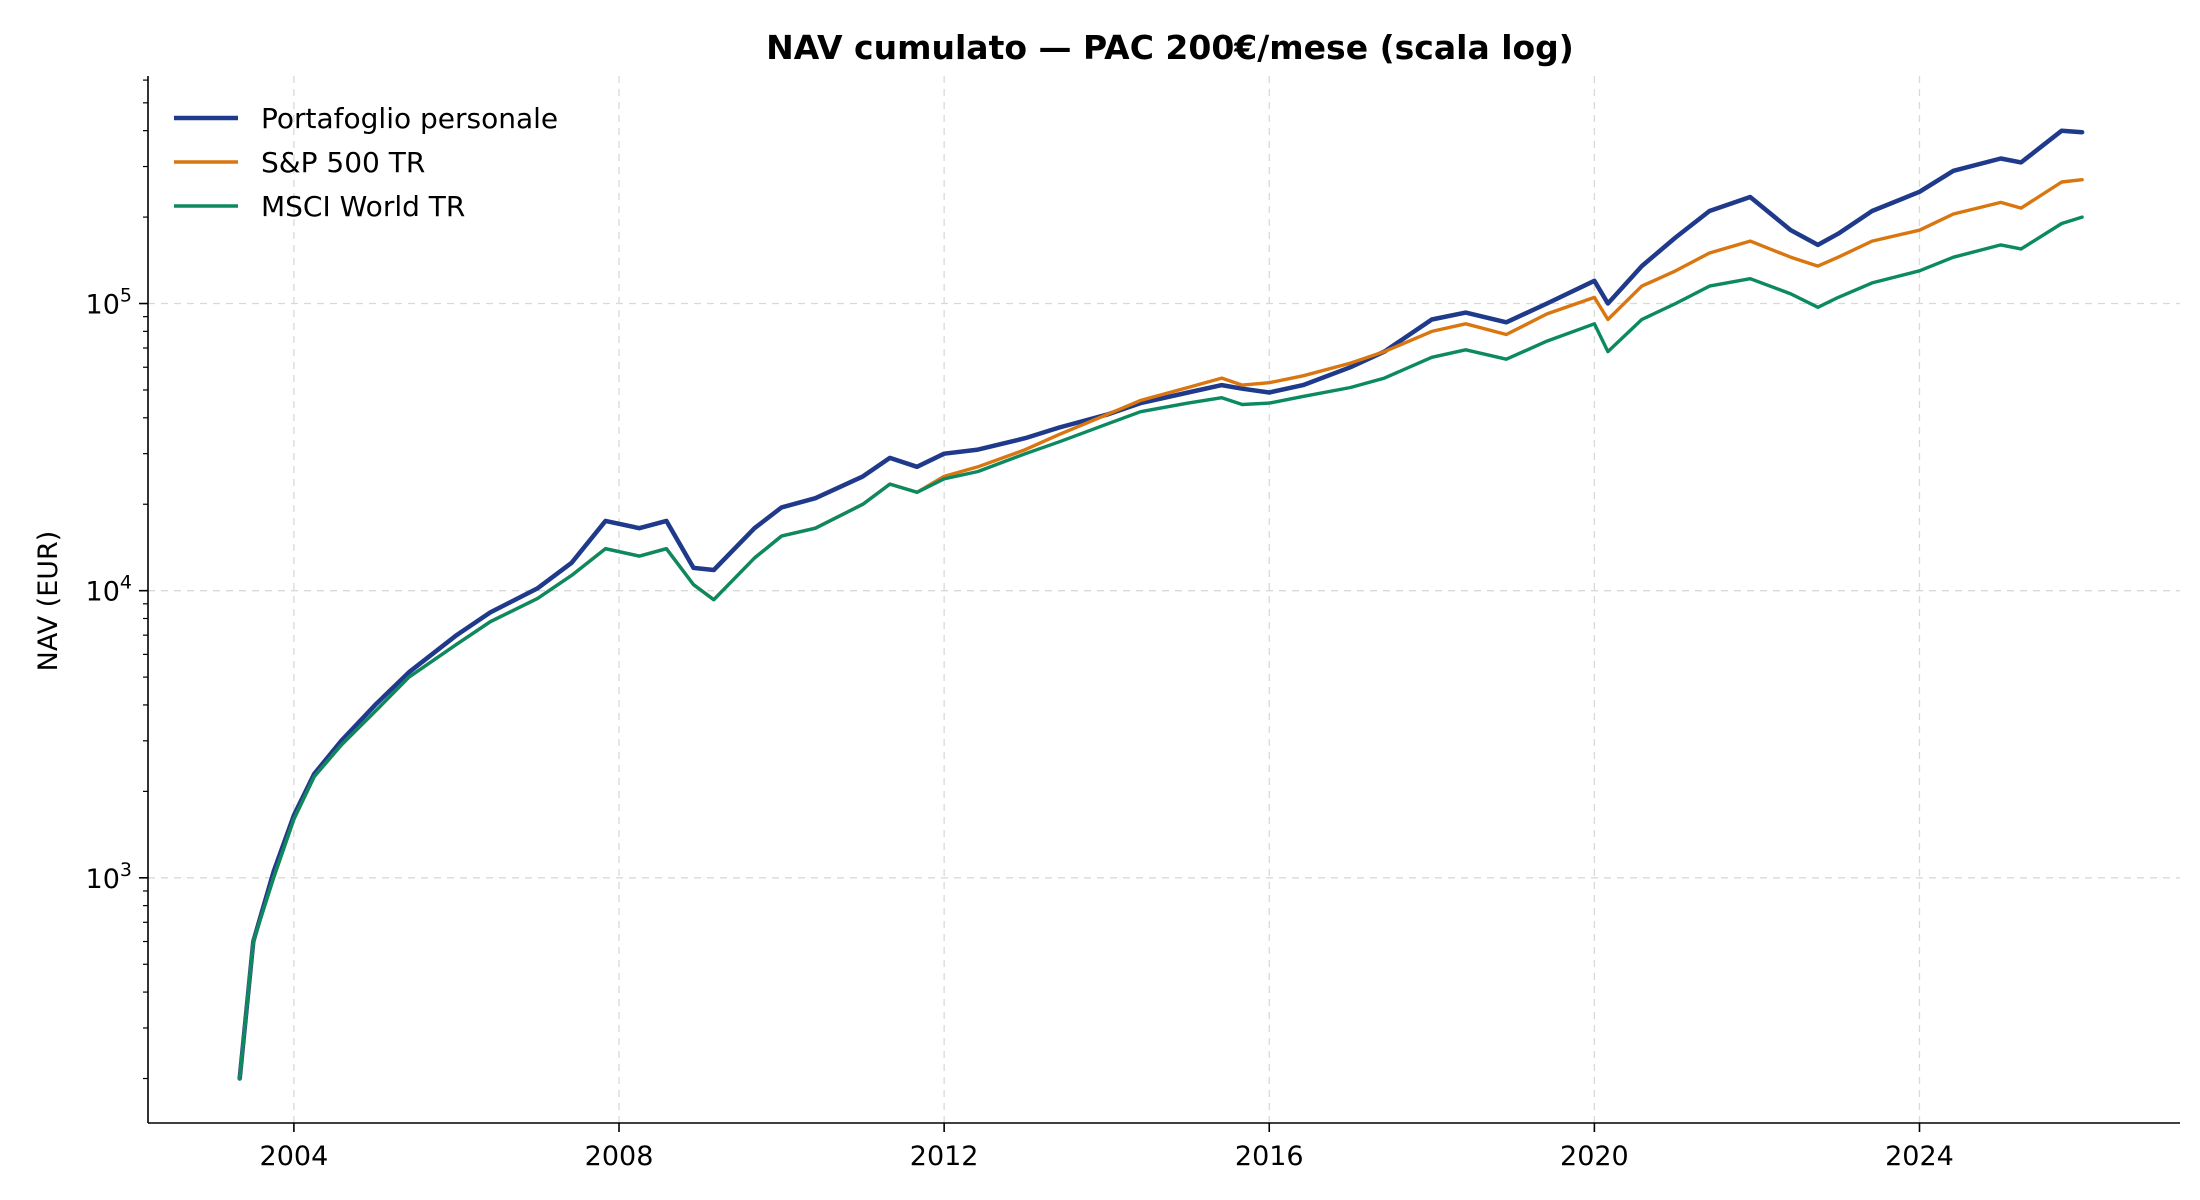  I want to click on legend-label: MSCI World TR, so click(363, 206).